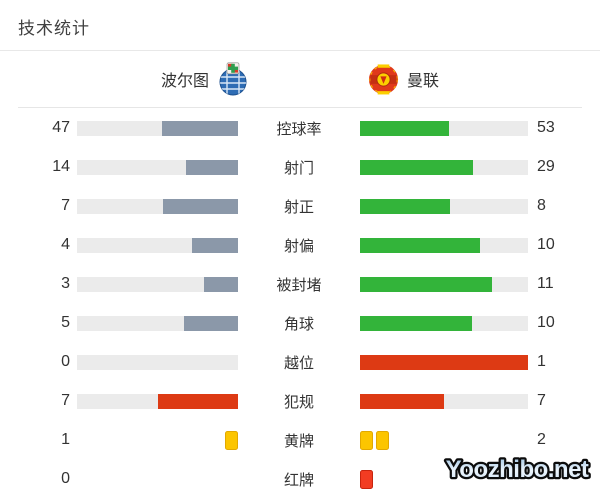 The height and width of the screenshot is (493, 600). I want to click on stat-row: 3 被封堵 11, so click(300, 284).